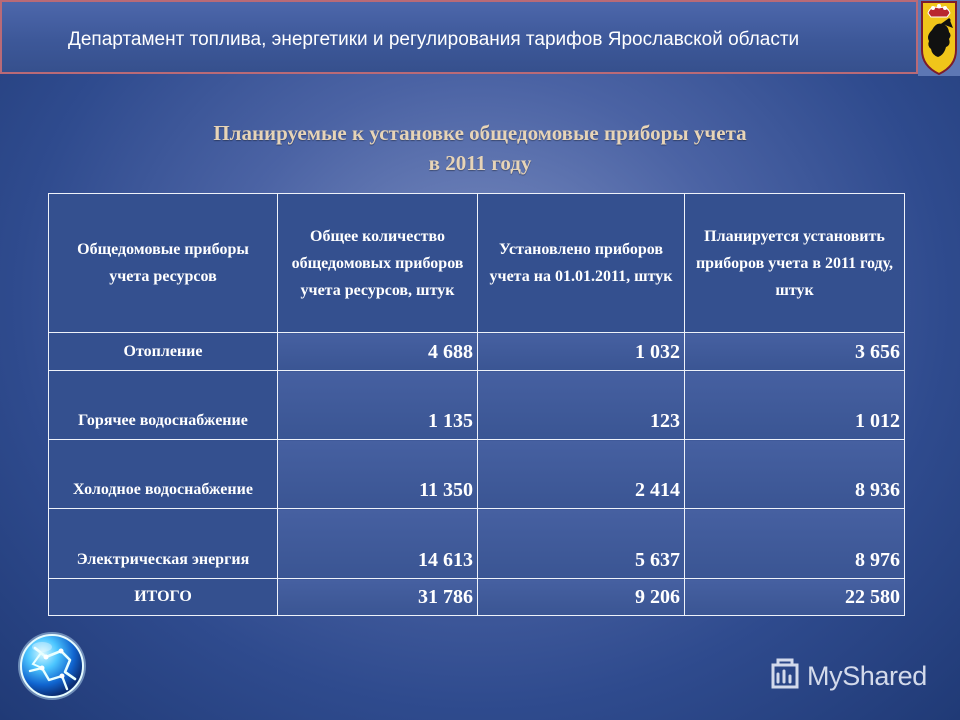  What do you see at coordinates (794, 351) in the screenshot?
I see `planned-count-cell: 3 656` at bounding box center [794, 351].